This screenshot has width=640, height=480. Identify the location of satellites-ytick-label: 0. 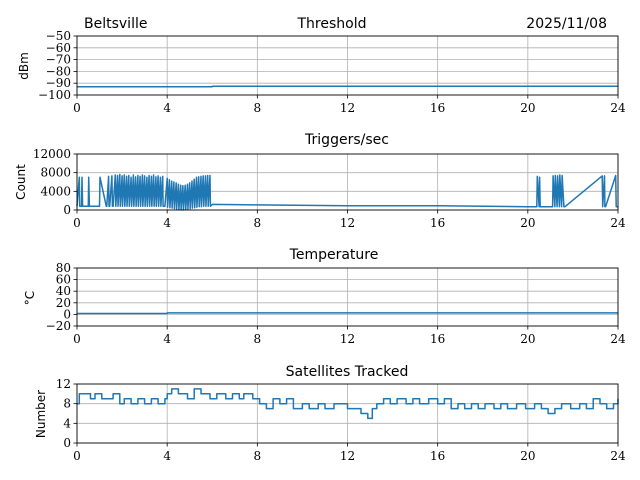
(67, 443).